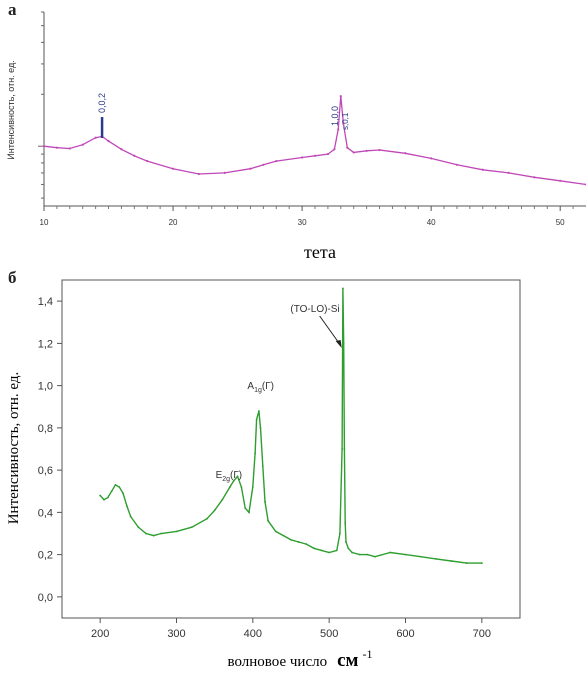  What do you see at coordinates (367, 654) in the screenshot?
I see `chart-b-xlabel-exp: -1` at bounding box center [367, 654].